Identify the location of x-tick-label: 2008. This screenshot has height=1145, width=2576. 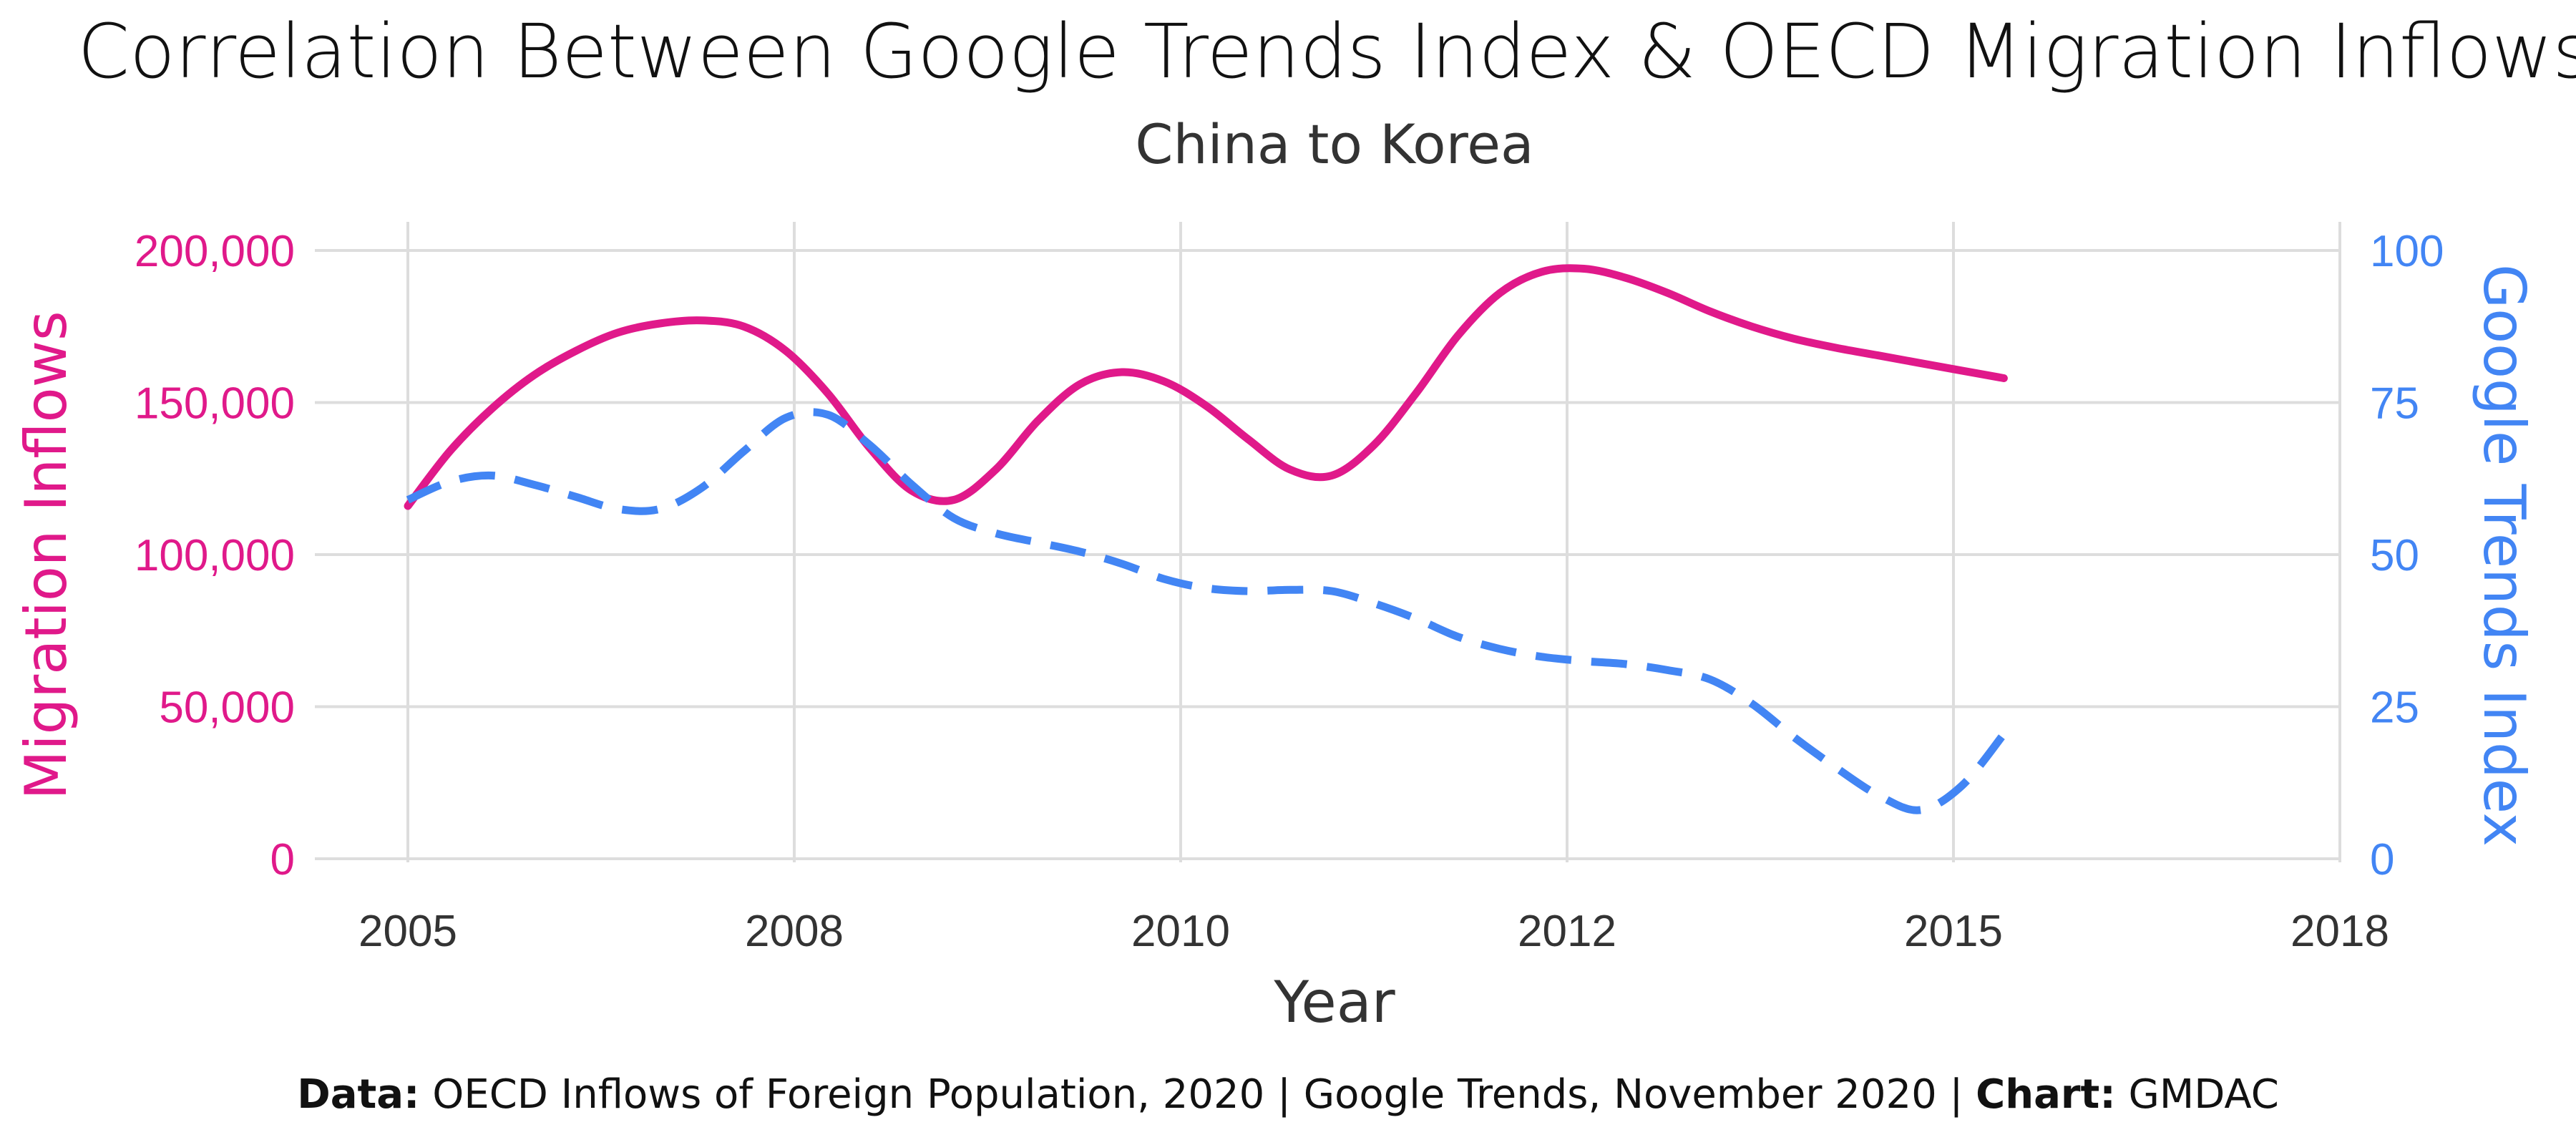
(794, 931).